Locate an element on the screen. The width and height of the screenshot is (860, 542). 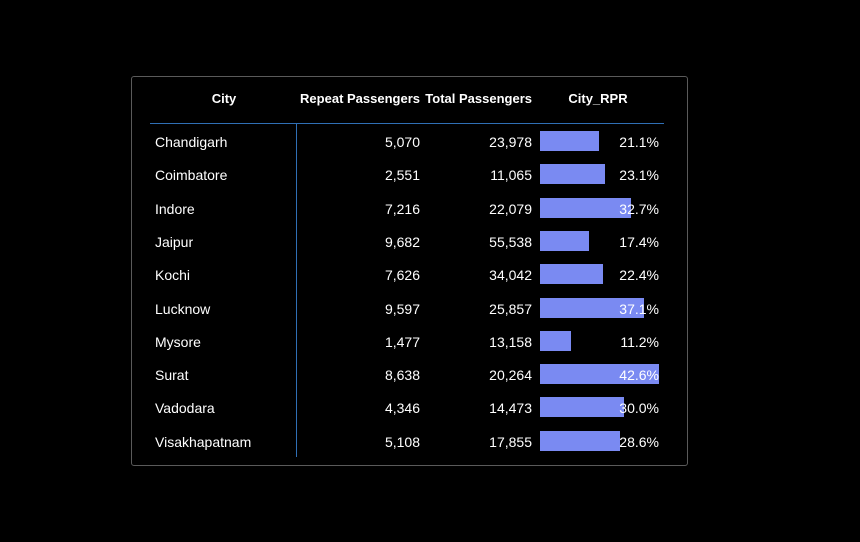
cell-repeat-passengers: 9,597 is located at coordinates (402, 308).